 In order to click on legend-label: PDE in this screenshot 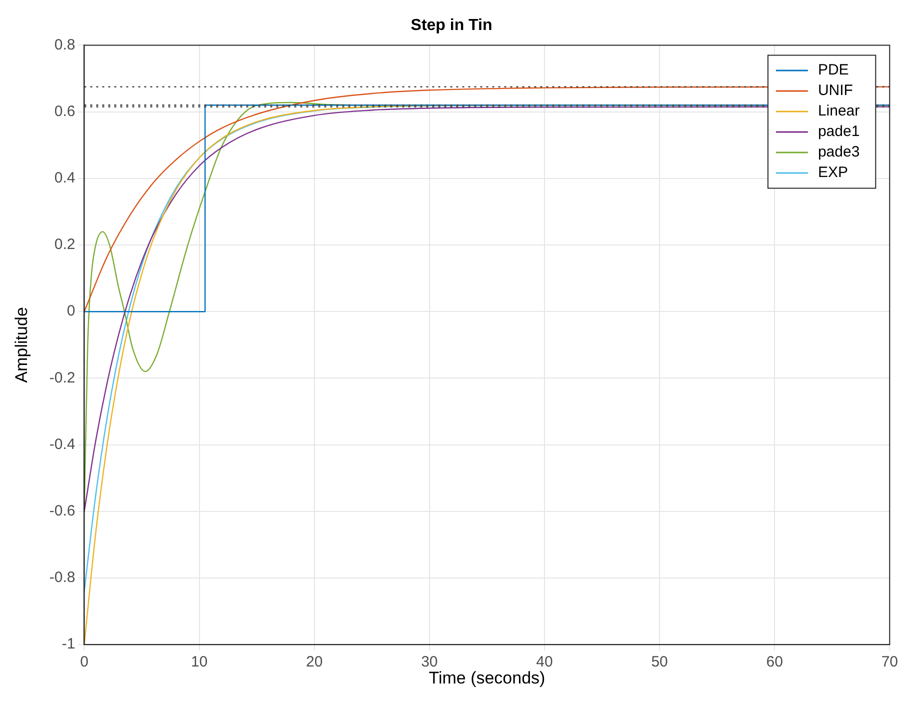, I will do `click(833, 70)`.